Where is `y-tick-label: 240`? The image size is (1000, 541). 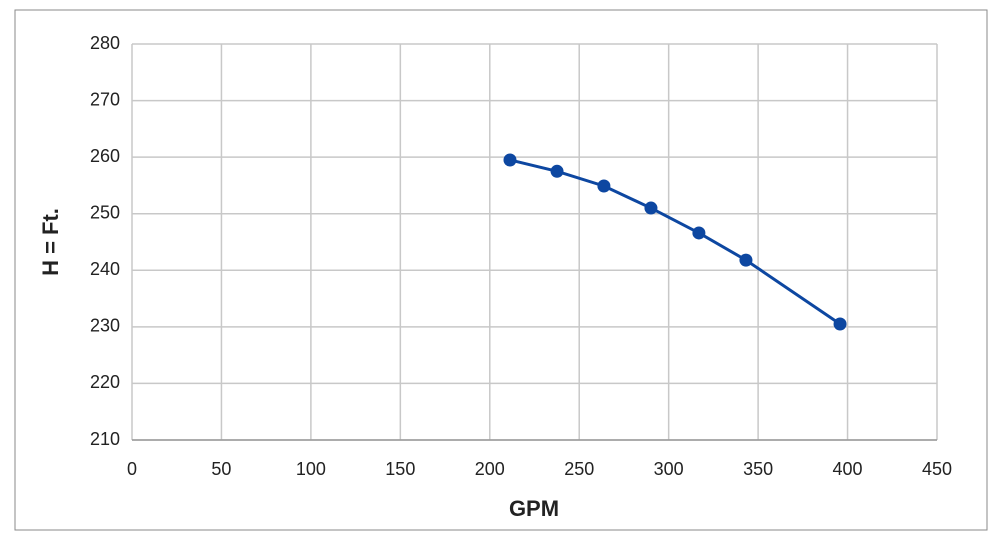 y-tick-label: 240 is located at coordinates (105, 269).